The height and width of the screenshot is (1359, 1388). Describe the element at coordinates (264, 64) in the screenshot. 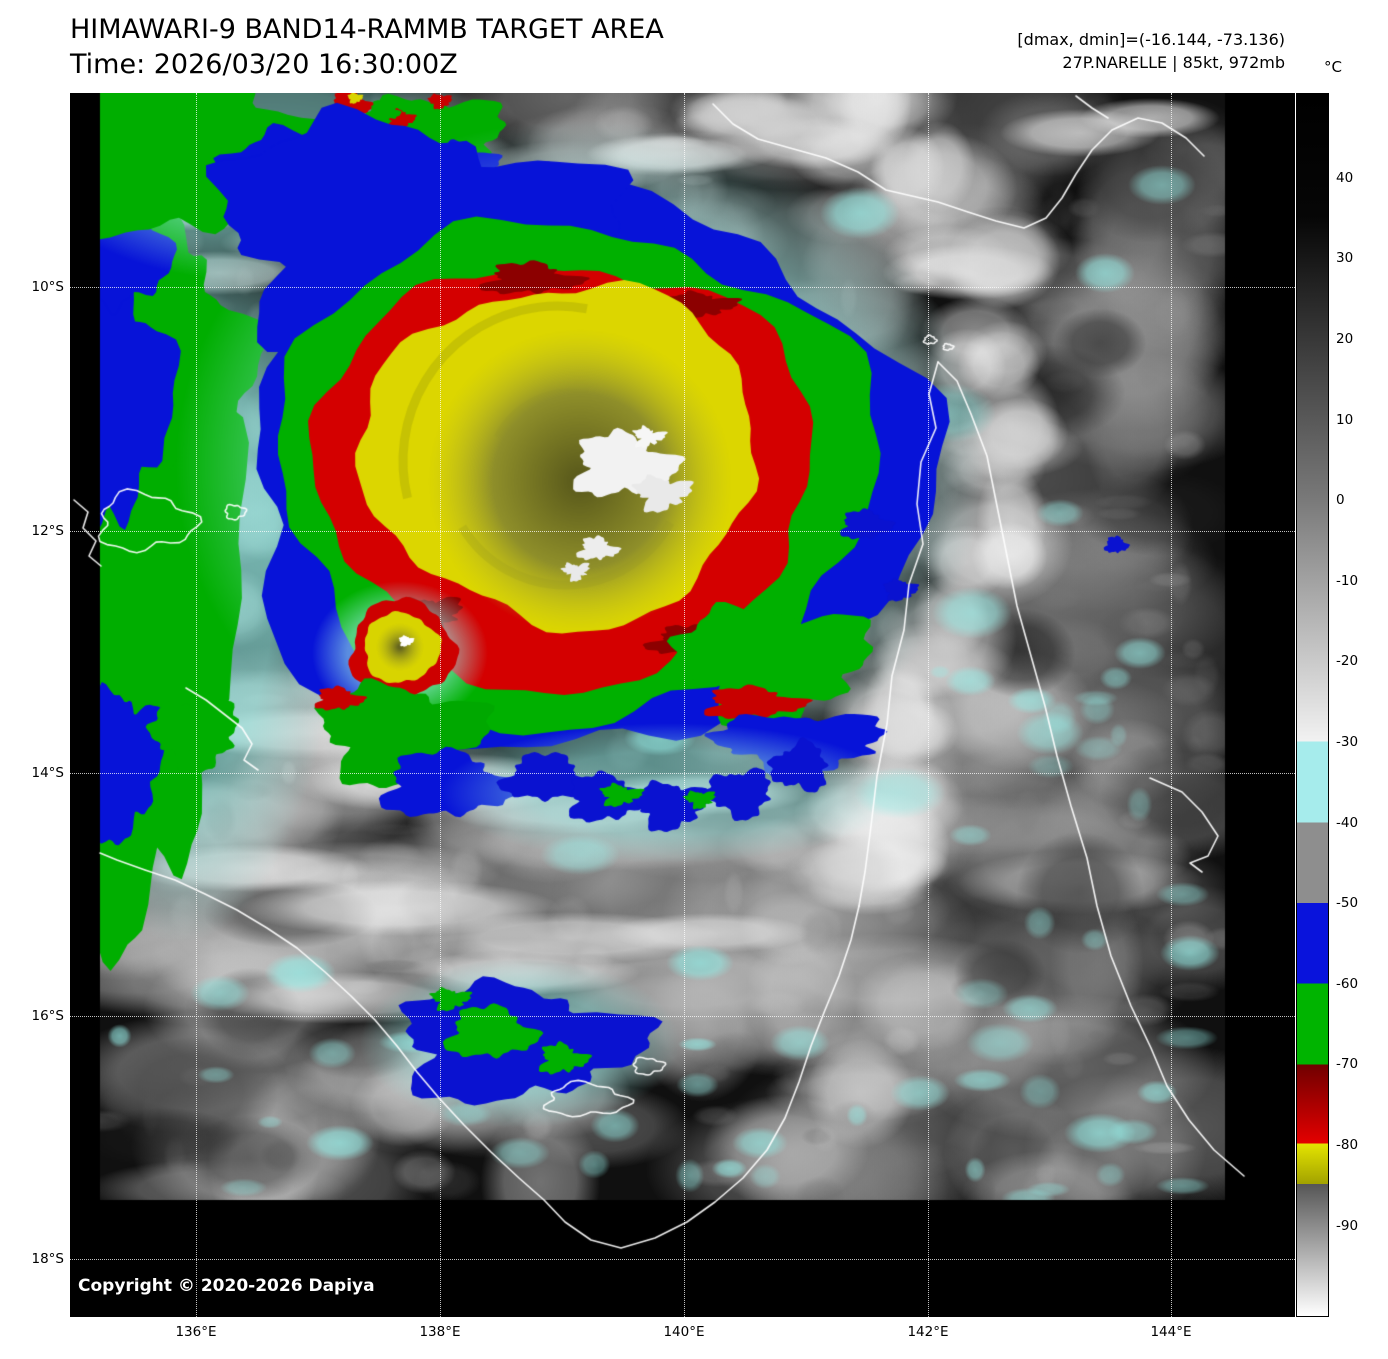

I see `timestamp-label: Time: 2026/03/20 16:30:00Z` at that location.